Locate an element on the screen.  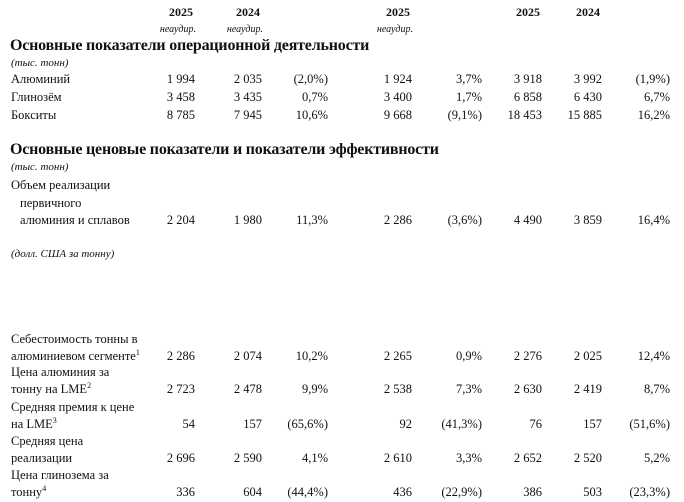
table-cell: (3,6%) is located at coordinates (464, 220).